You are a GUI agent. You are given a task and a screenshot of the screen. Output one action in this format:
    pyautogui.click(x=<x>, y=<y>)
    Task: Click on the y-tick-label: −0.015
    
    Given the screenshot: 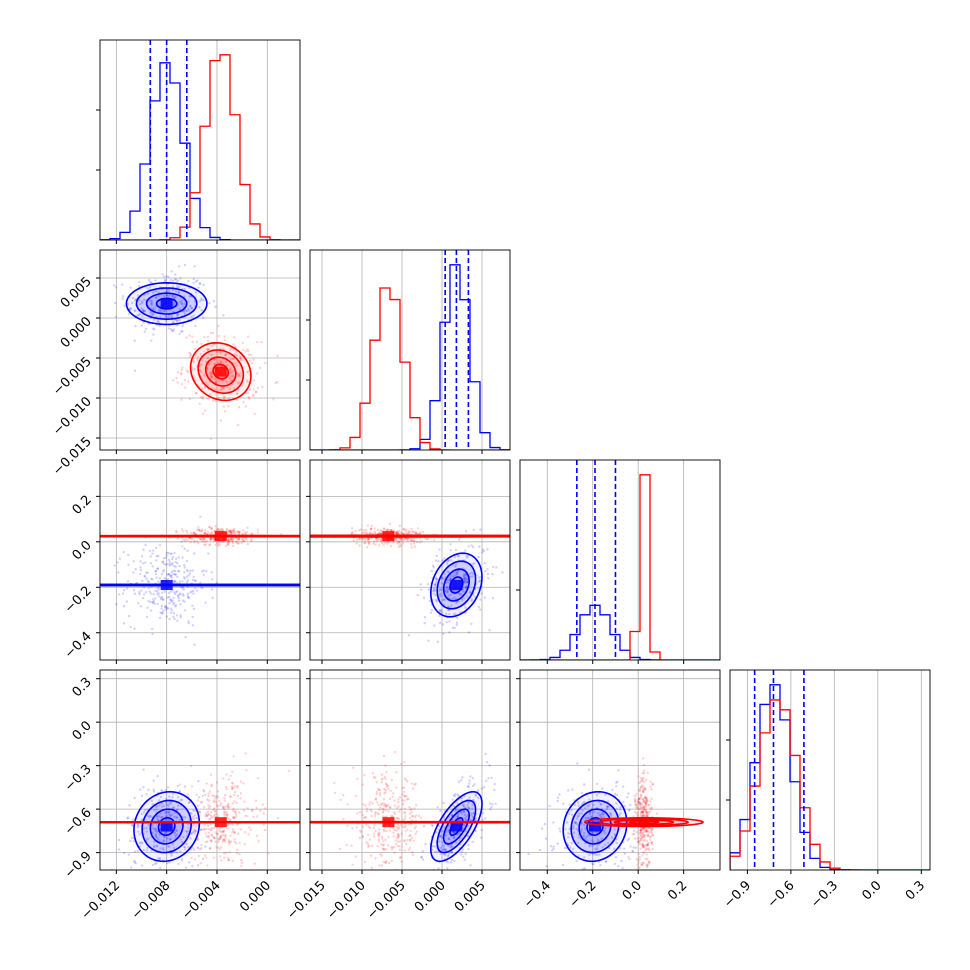 What is the action you would take?
    pyautogui.click(x=72, y=456)
    